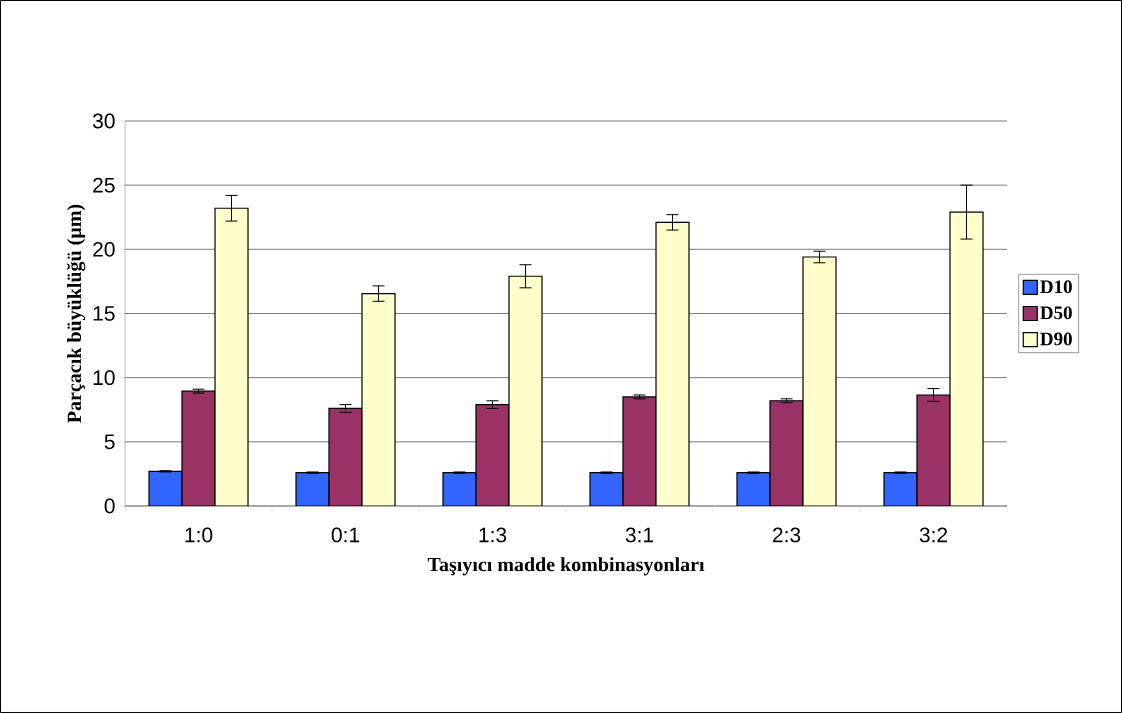 The width and height of the screenshot is (1122, 713). I want to click on y-tick-label: 5, so click(109, 442).